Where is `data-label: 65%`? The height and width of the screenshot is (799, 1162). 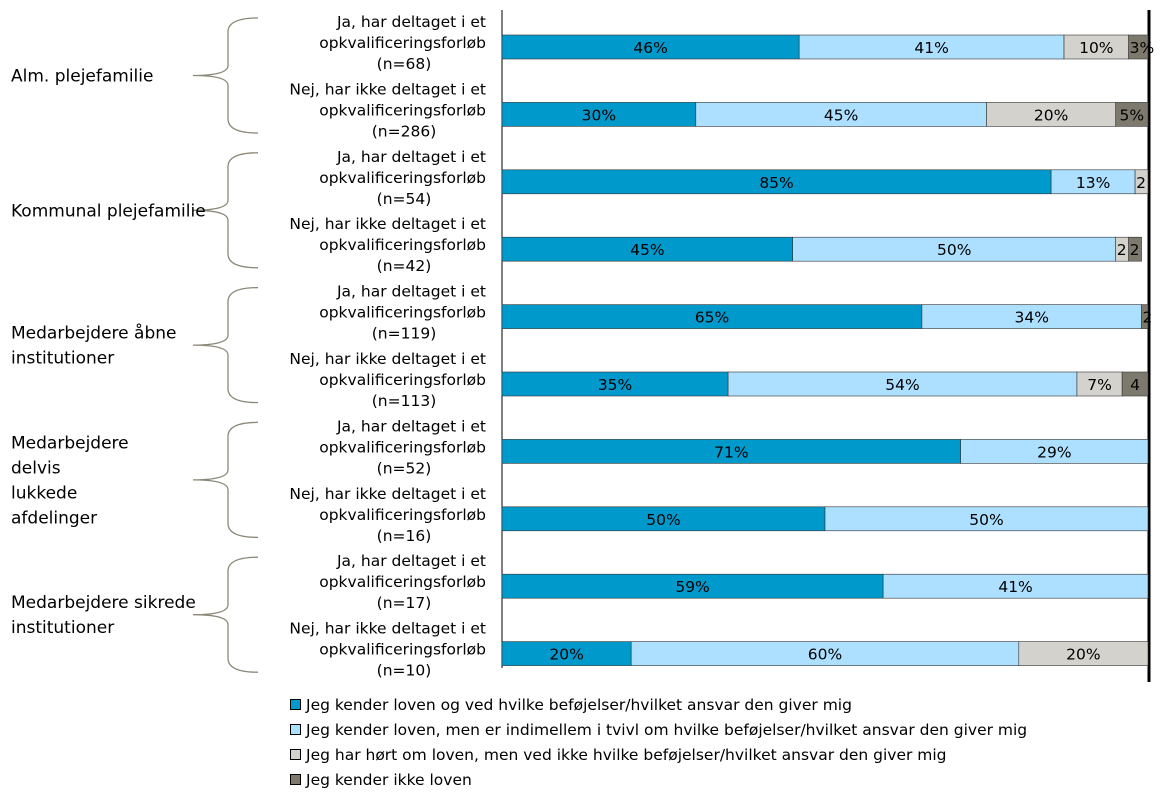
data-label: 65% is located at coordinates (712, 318).